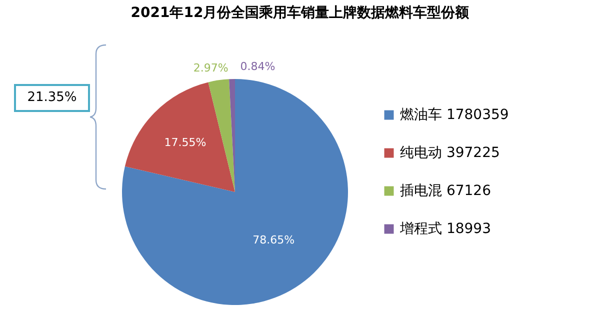  What do you see at coordinates (273, 240) in the screenshot?
I see `data-label: 78.65%` at bounding box center [273, 240].